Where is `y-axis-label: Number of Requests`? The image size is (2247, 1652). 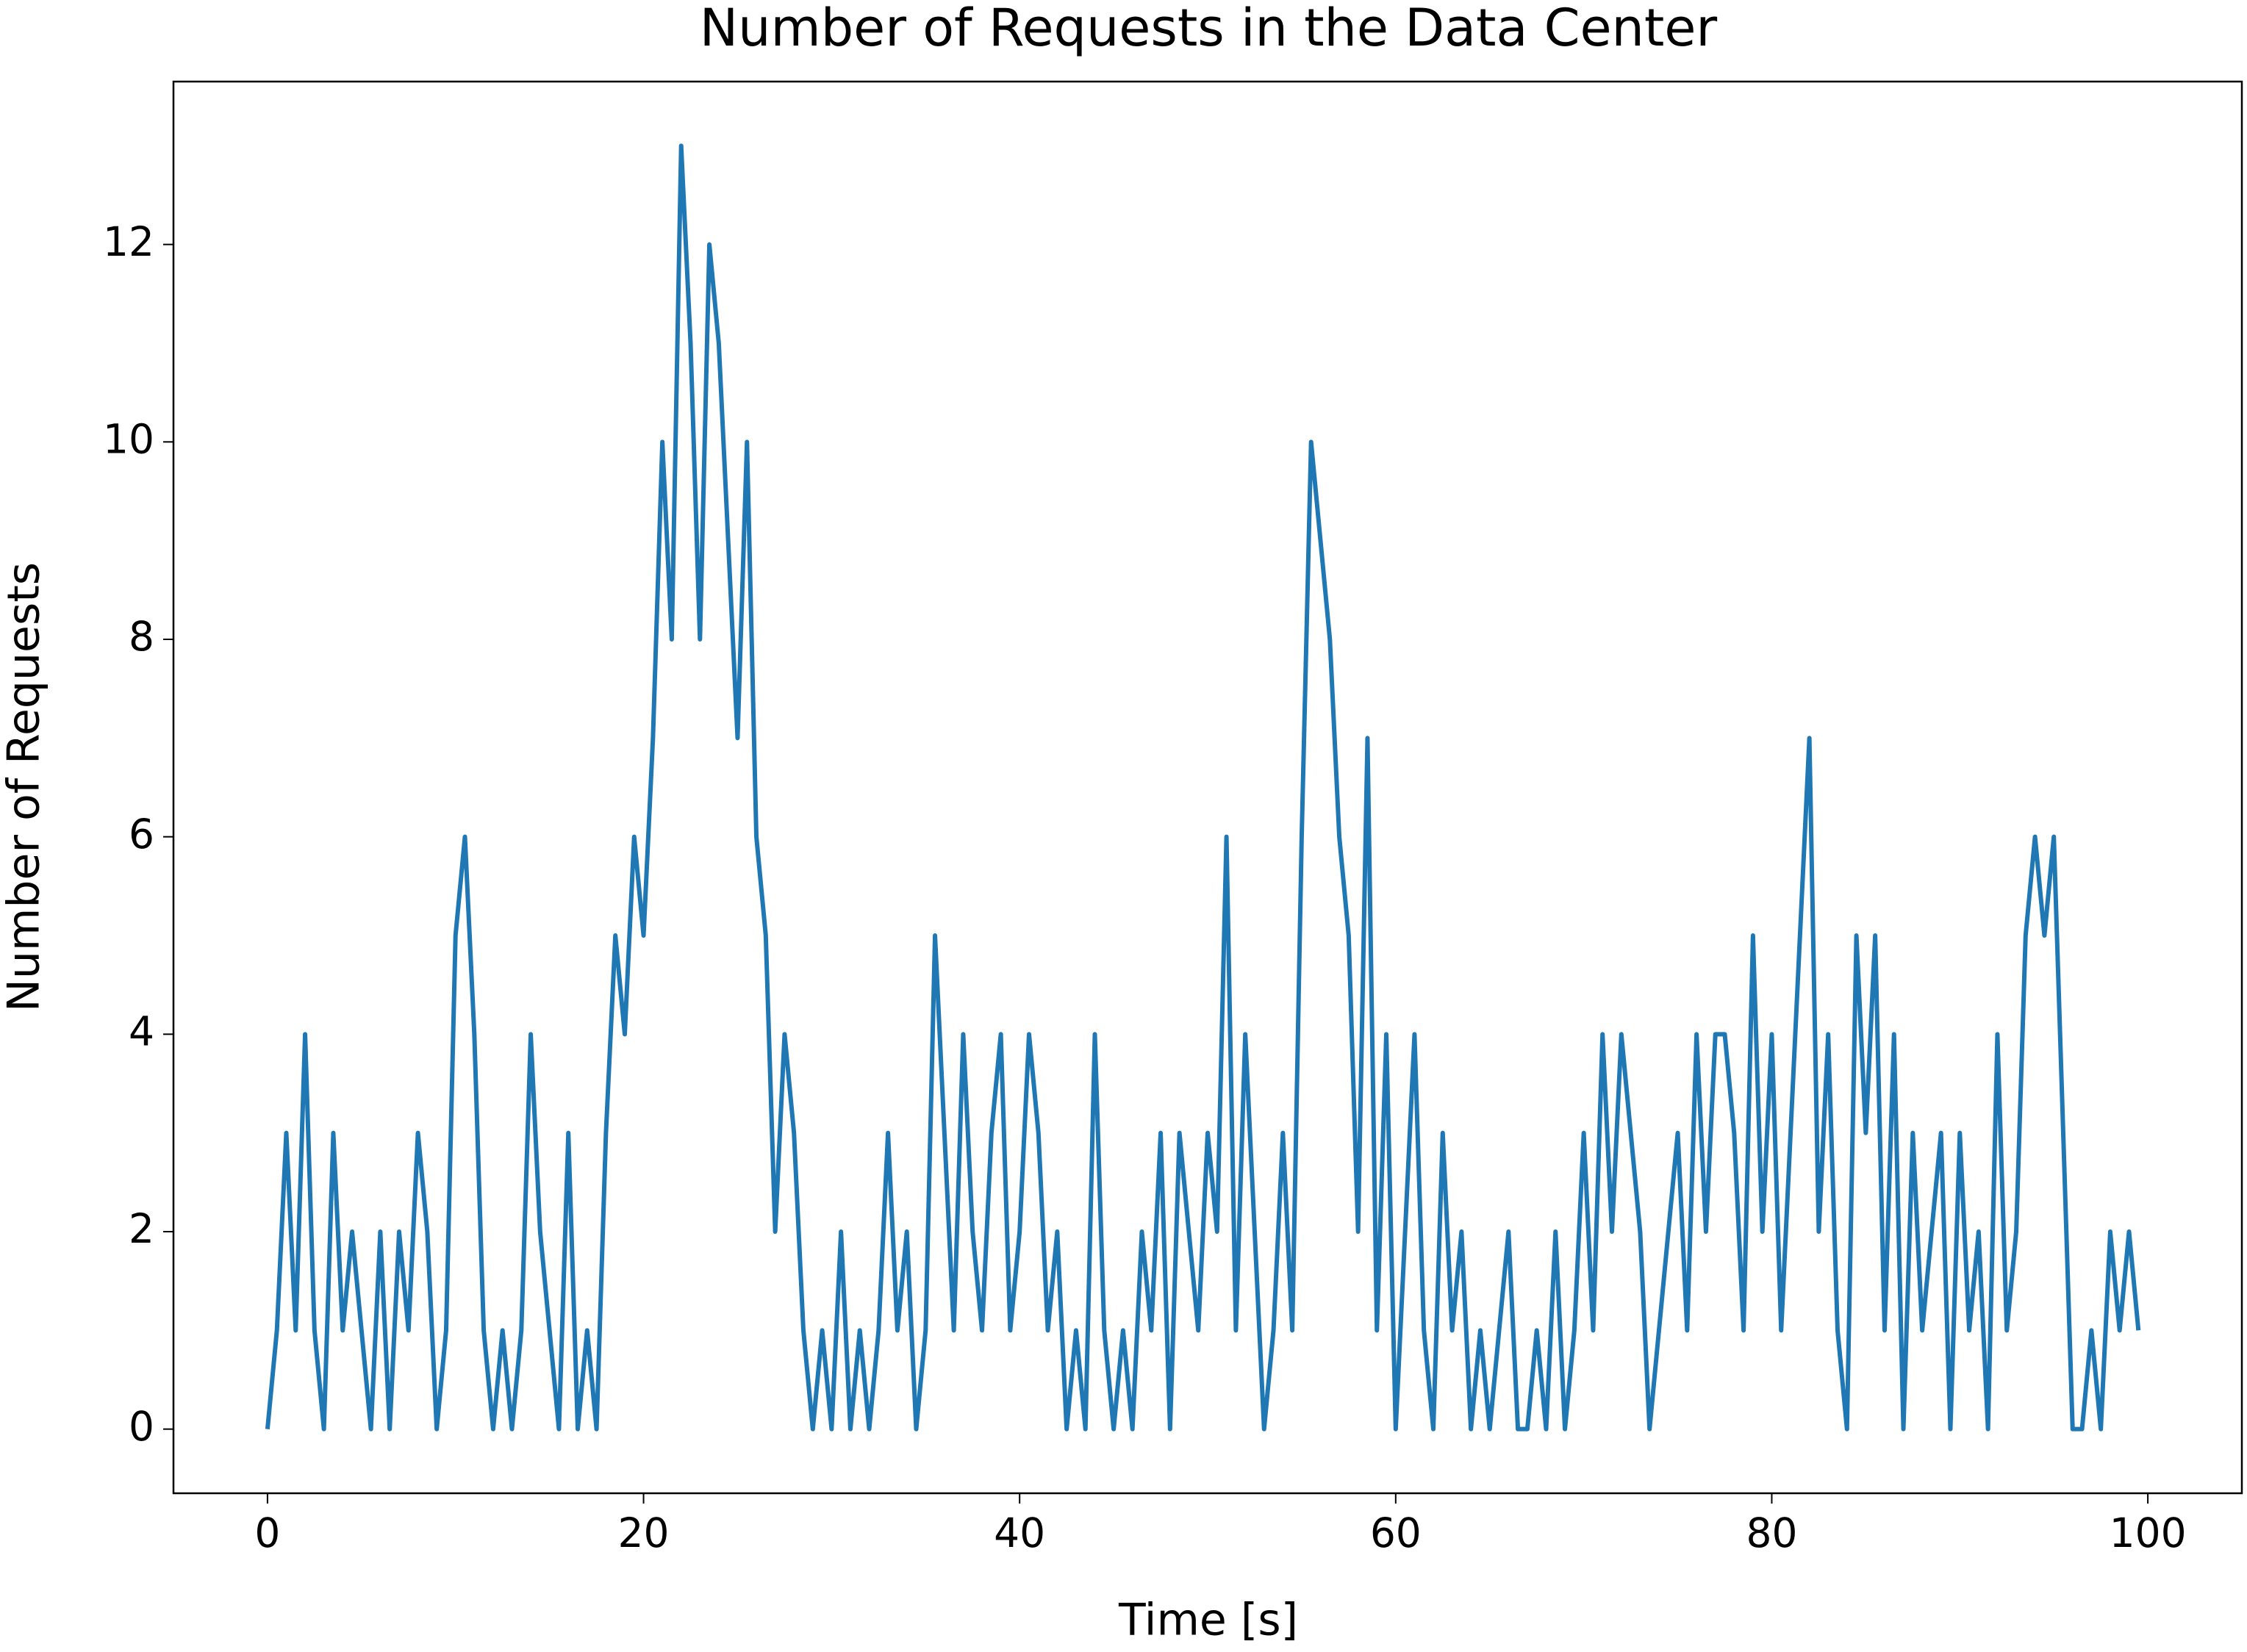 y-axis-label: Number of Requests is located at coordinates (25, 787).